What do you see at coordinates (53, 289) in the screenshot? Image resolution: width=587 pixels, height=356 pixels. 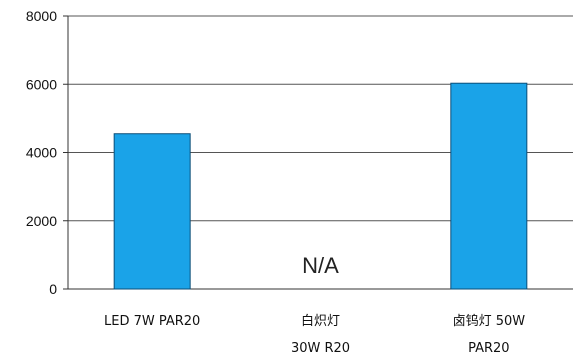 I see `y-tick-label: 0` at bounding box center [53, 289].